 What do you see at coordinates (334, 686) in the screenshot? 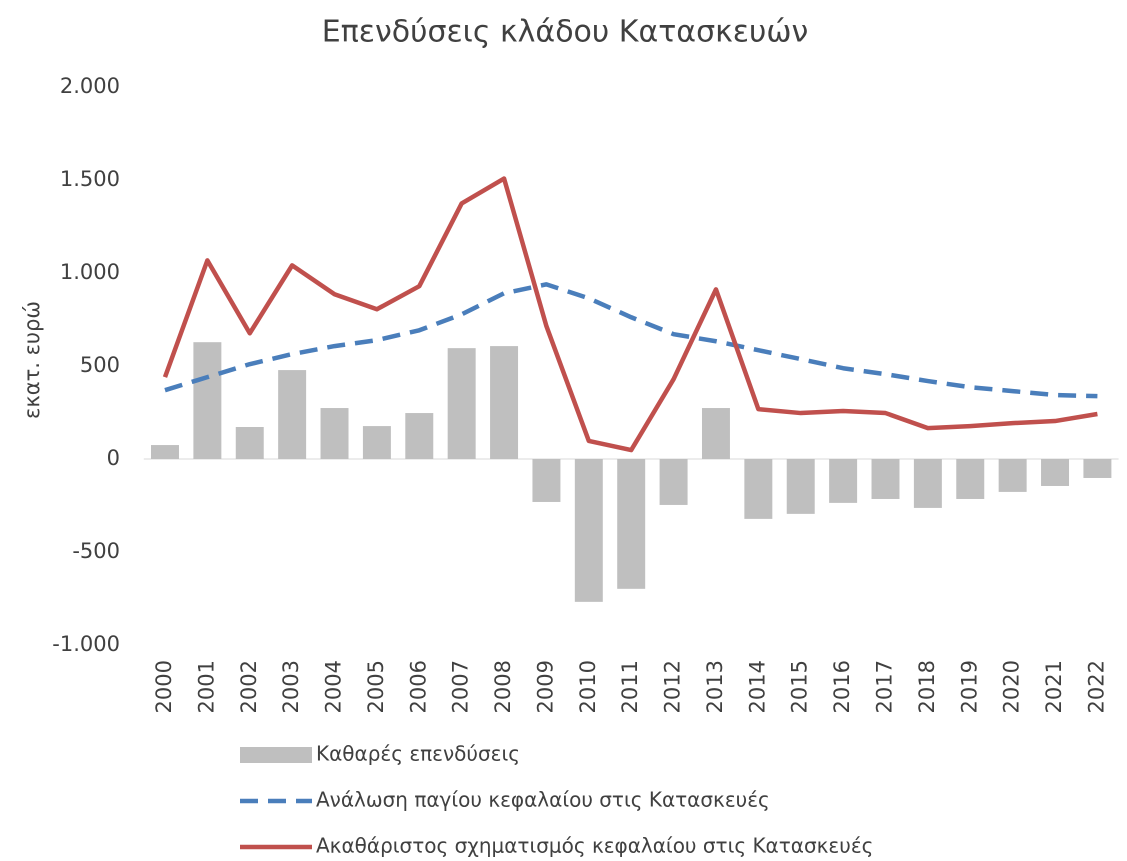
I see `x-tick-label: 2004` at bounding box center [334, 686].